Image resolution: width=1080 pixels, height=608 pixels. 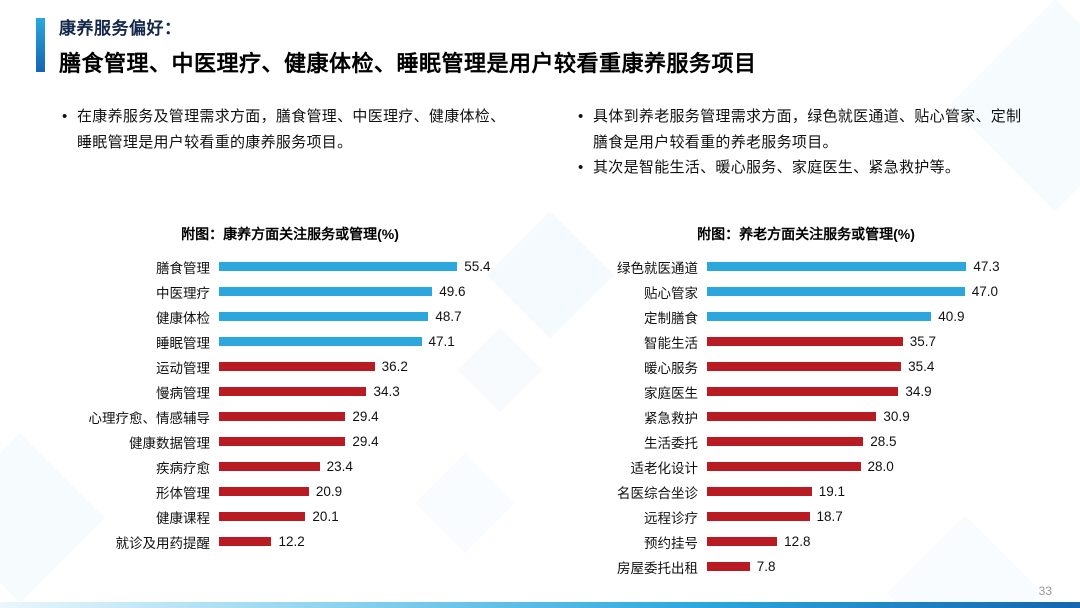 I want to click on category-label: 运动管理, so click(x=183, y=368).